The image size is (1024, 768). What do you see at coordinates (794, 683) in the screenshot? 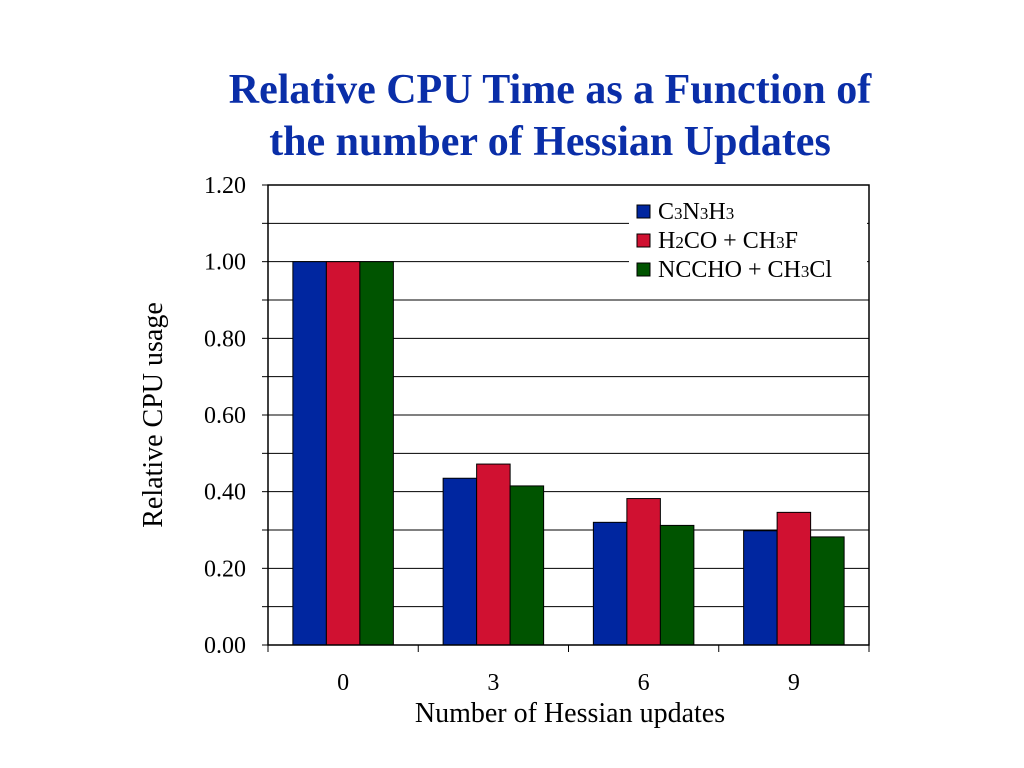
I see `x-tick-label: 9` at bounding box center [794, 683].